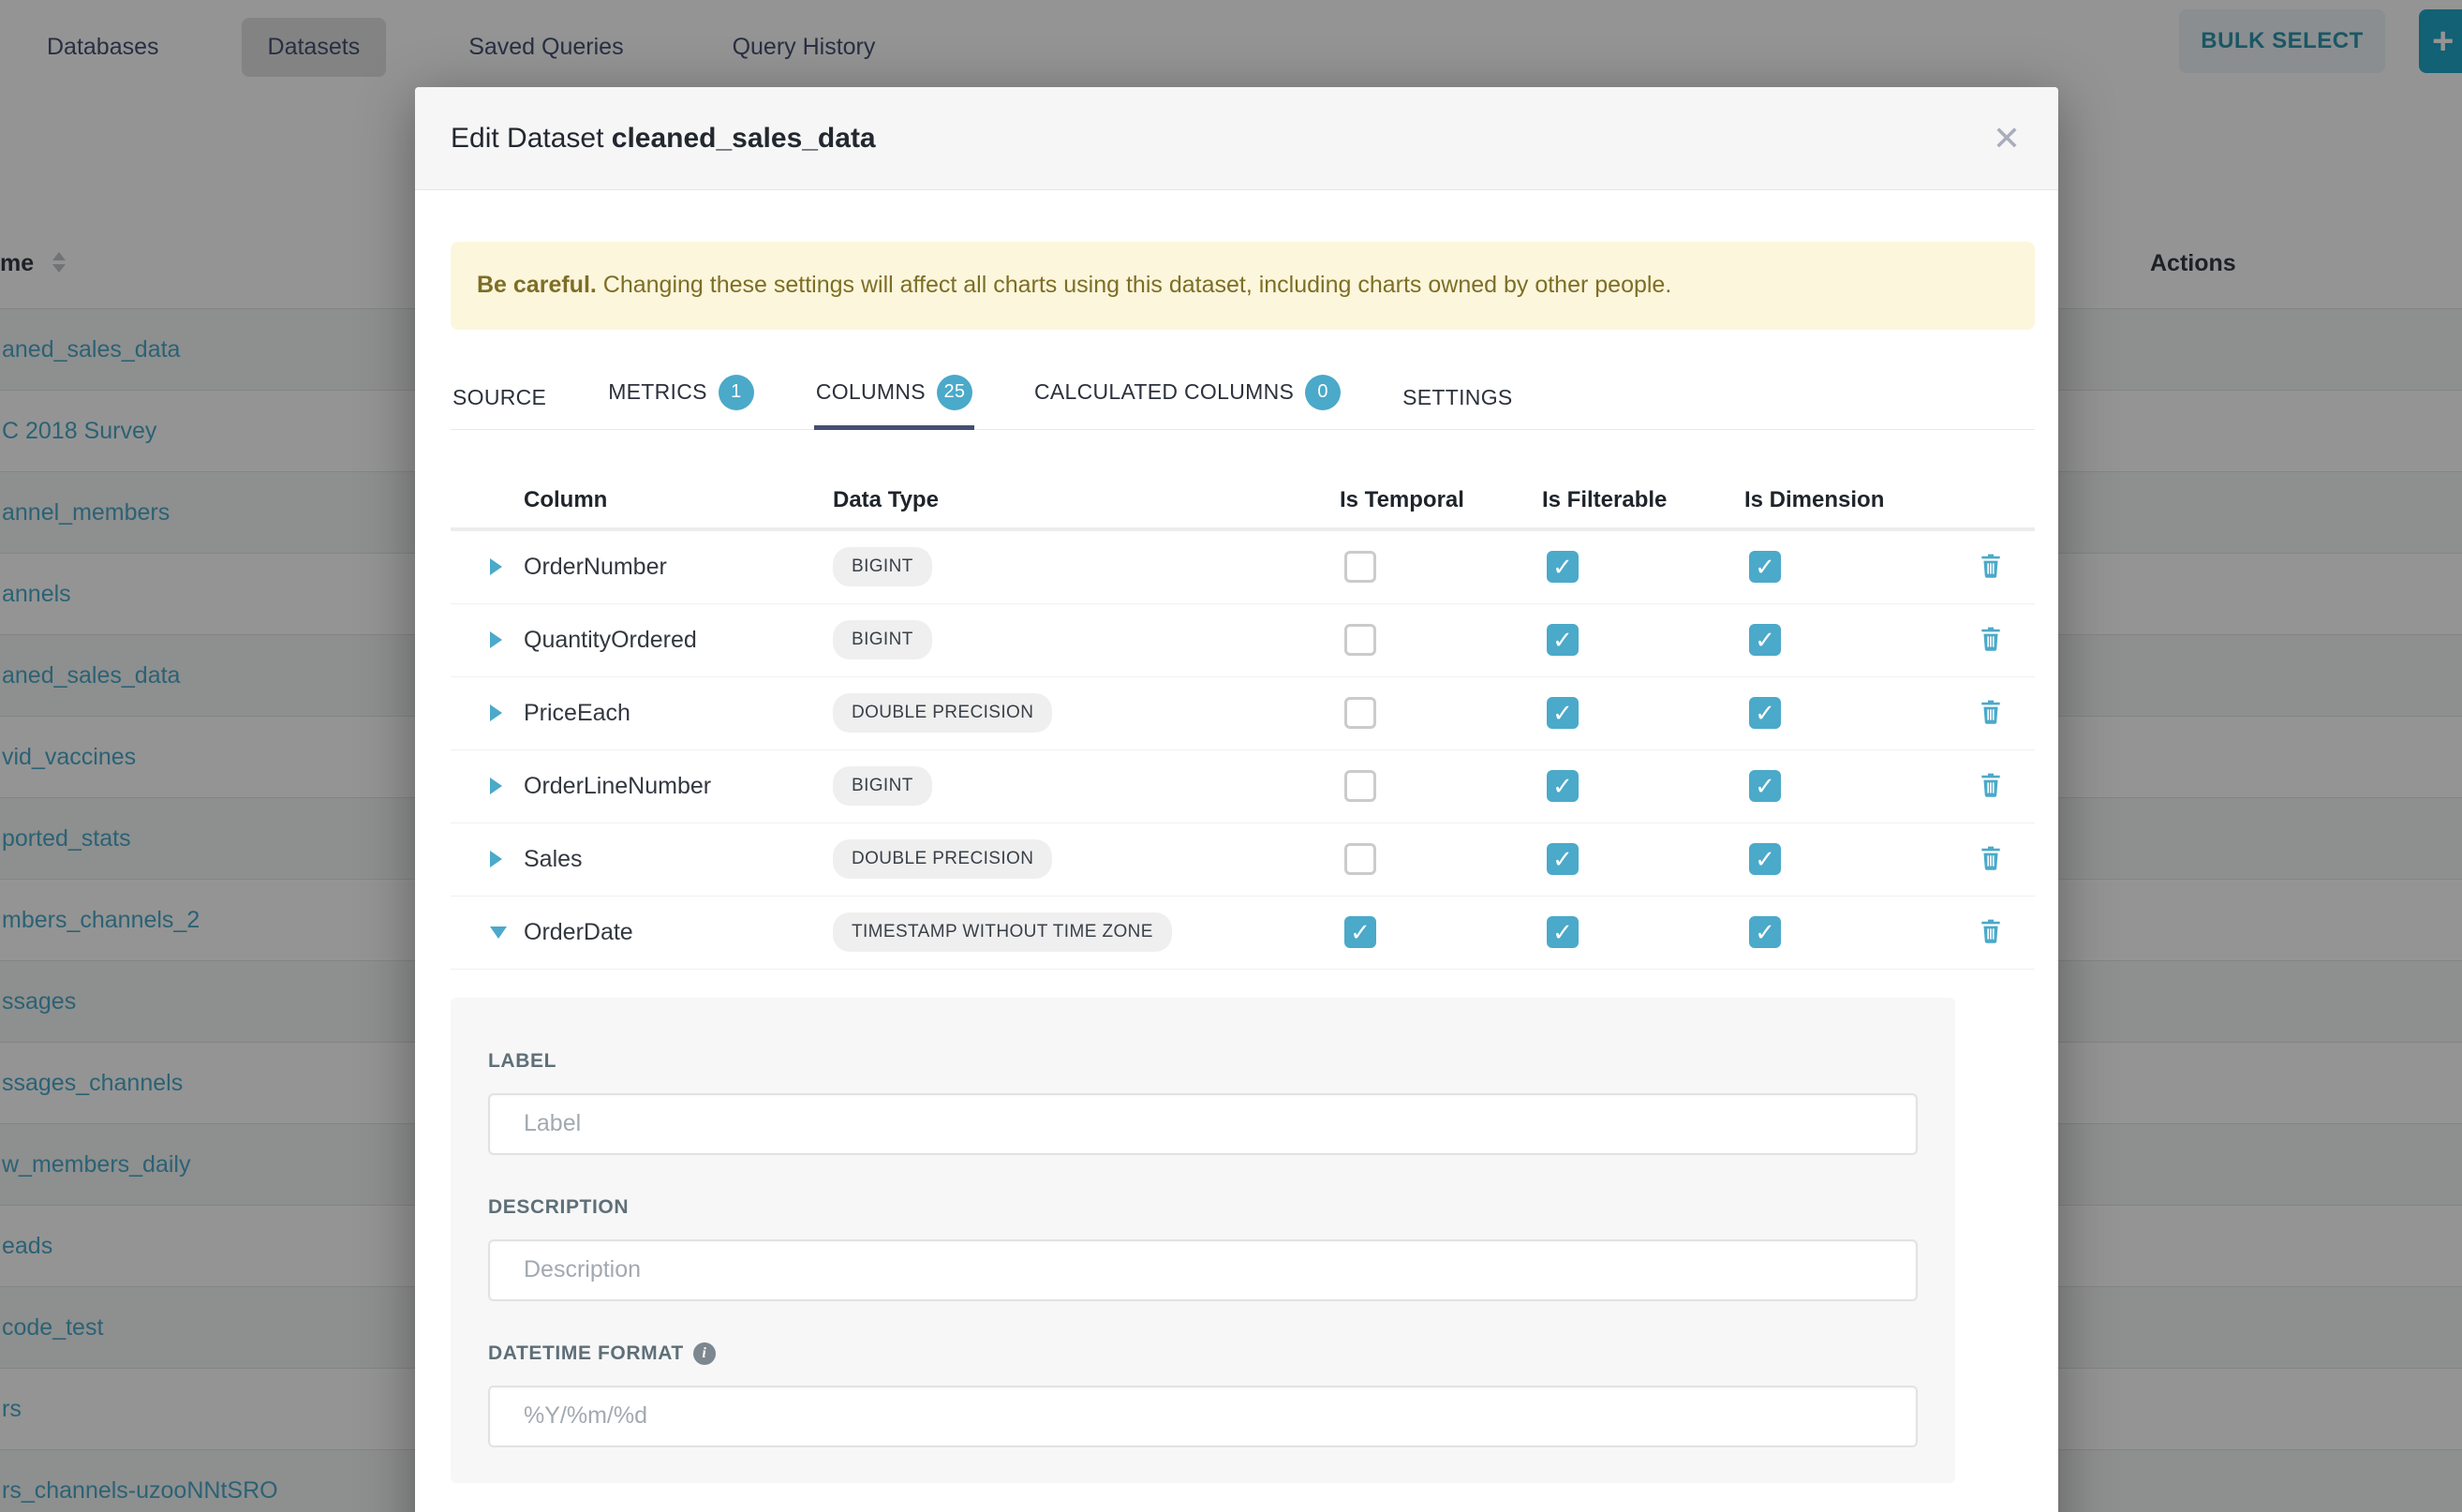 The height and width of the screenshot is (1512, 2462). What do you see at coordinates (528, 138) in the screenshot?
I see `modal-title-prefix: Edit Dataset` at bounding box center [528, 138].